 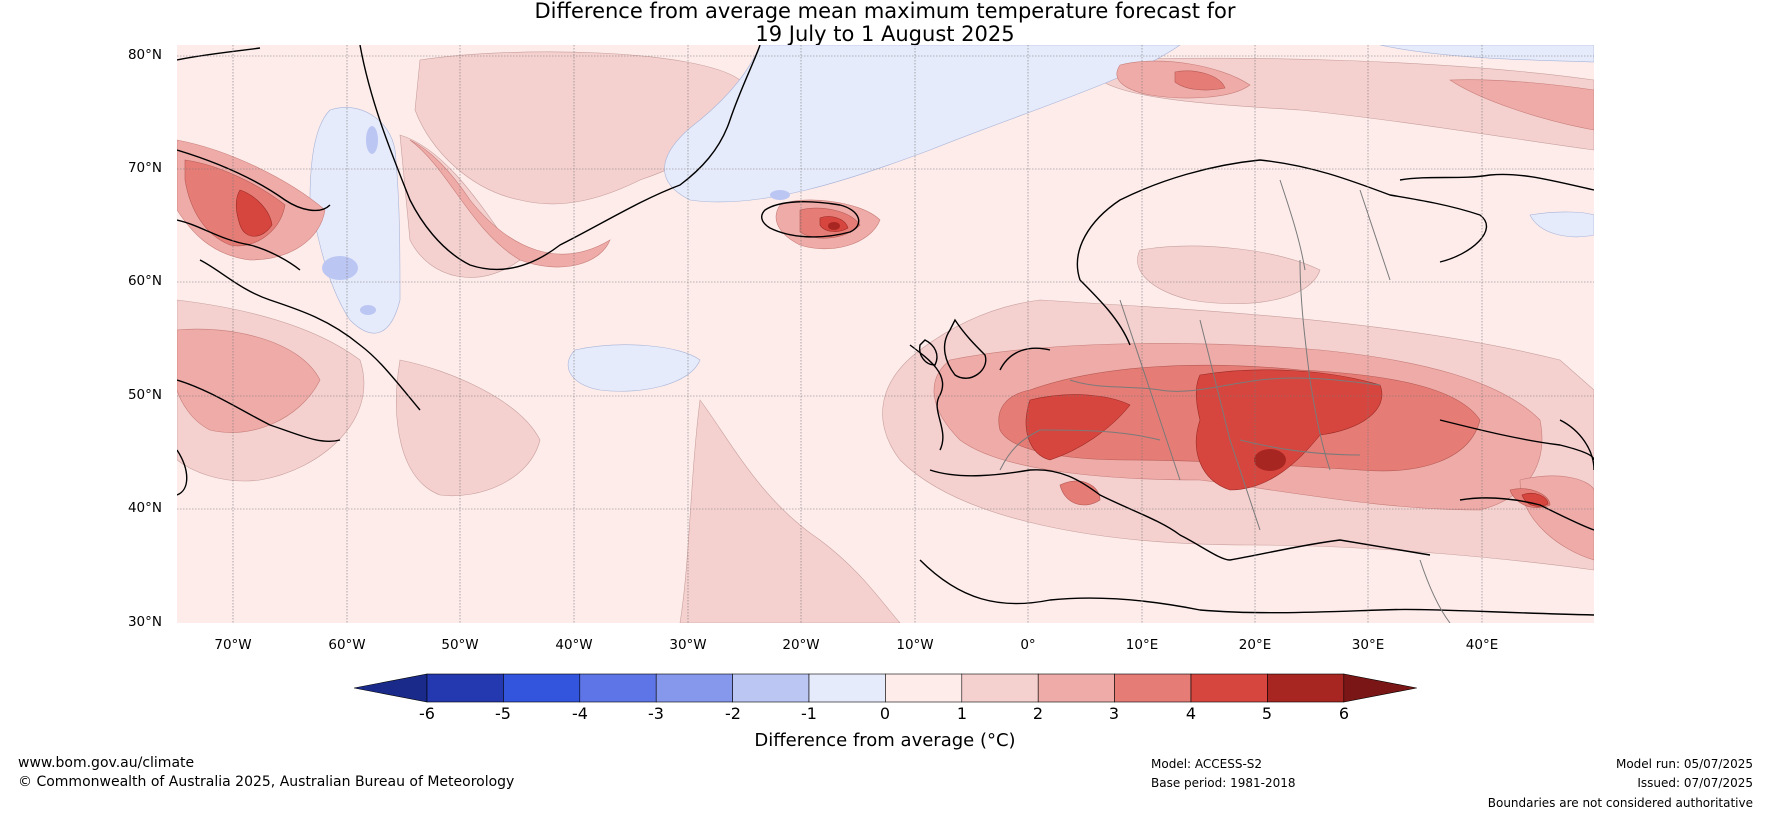 What do you see at coordinates (1380, 688) in the screenshot?
I see `colorbar-extend-high` at bounding box center [1380, 688].